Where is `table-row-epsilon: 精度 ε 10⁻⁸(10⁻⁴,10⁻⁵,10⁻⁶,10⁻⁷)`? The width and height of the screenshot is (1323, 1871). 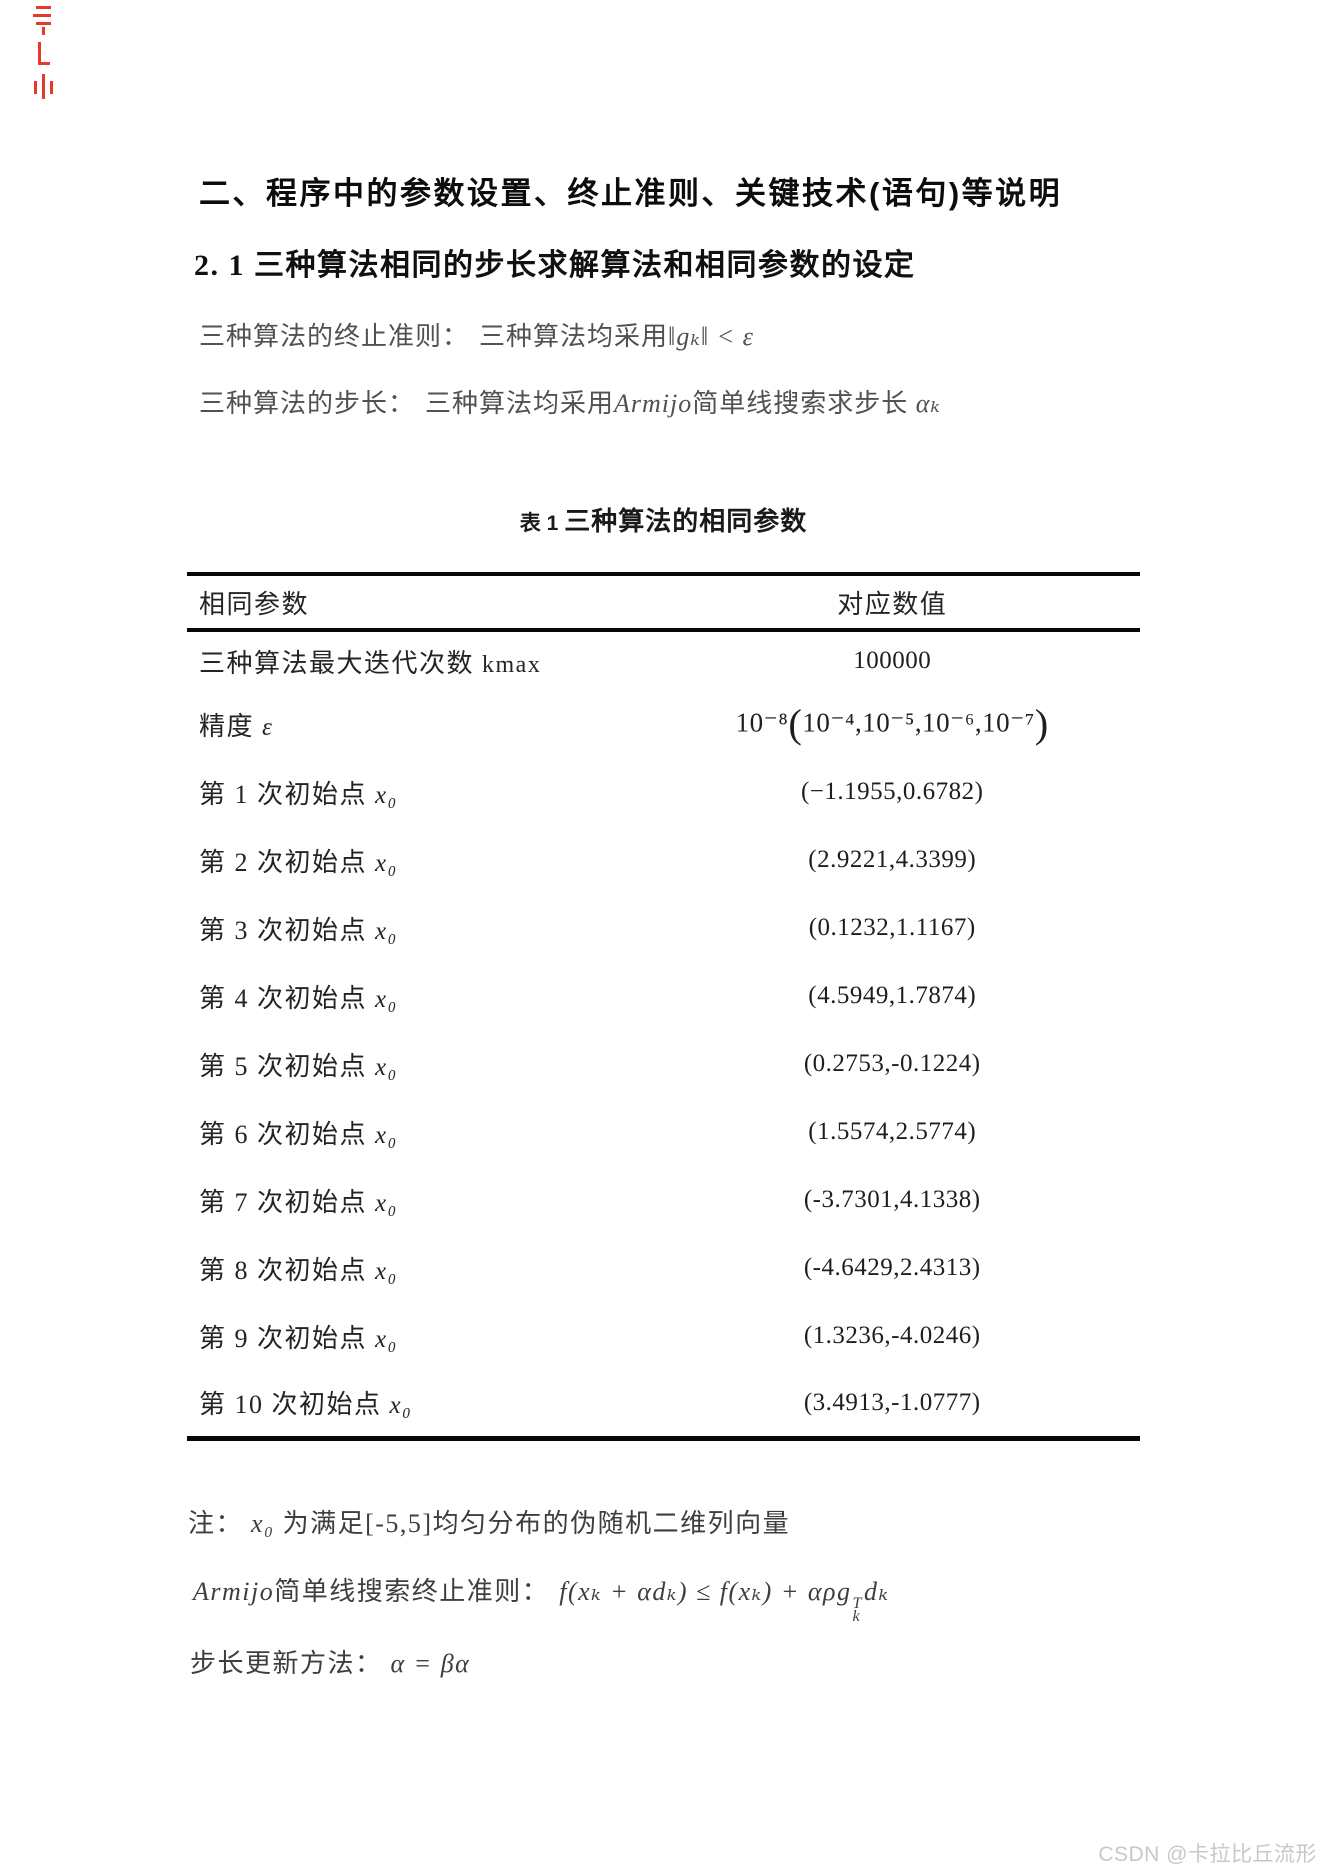 table-row-epsilon: 精度 ε 10⁻⁸(10⁻⁴,10⁻⁵,10⁻⁶,10⁻⁷) is located at coordinates (663, 724).